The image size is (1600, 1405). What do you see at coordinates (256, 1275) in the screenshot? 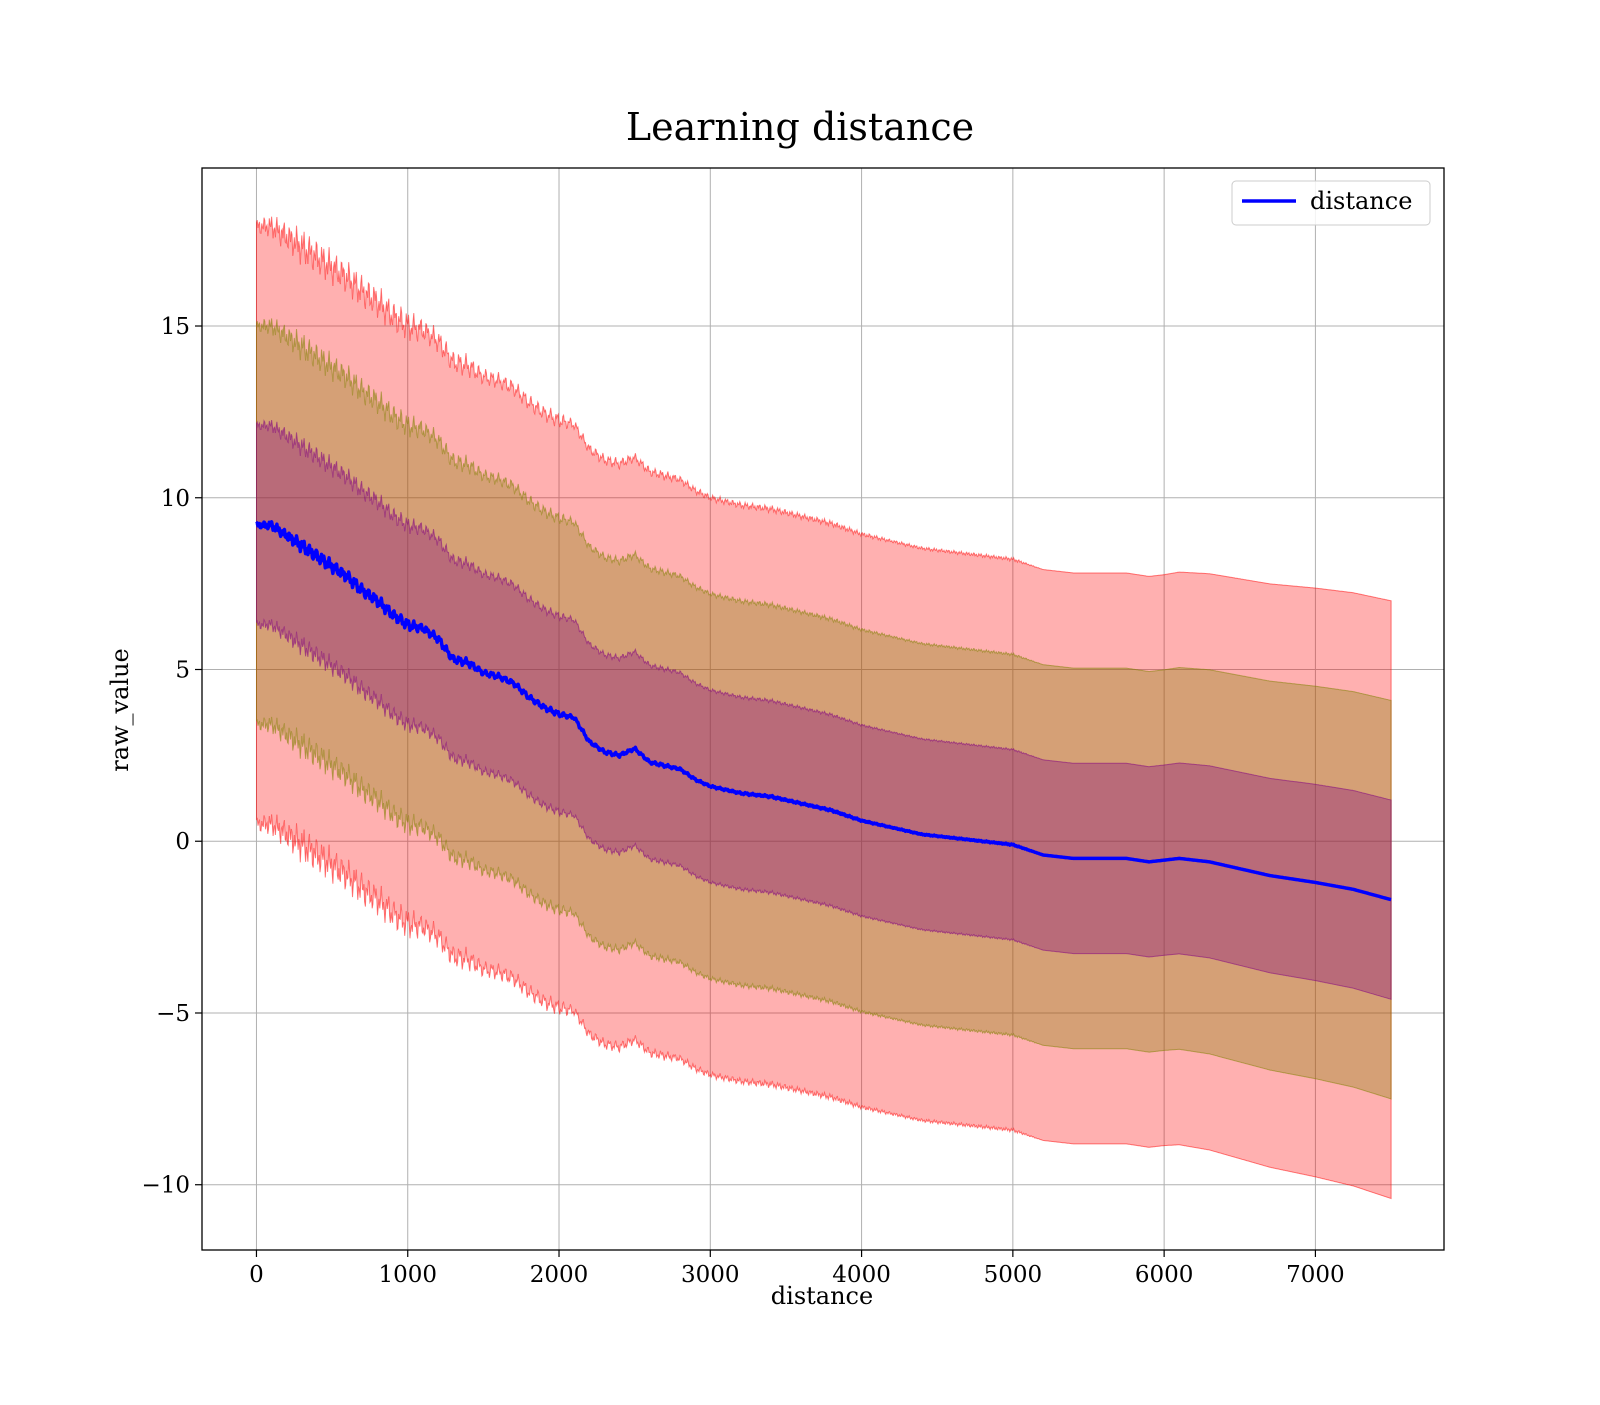
I see `x-tick-label: 0` at bounding box center [256, 1275].